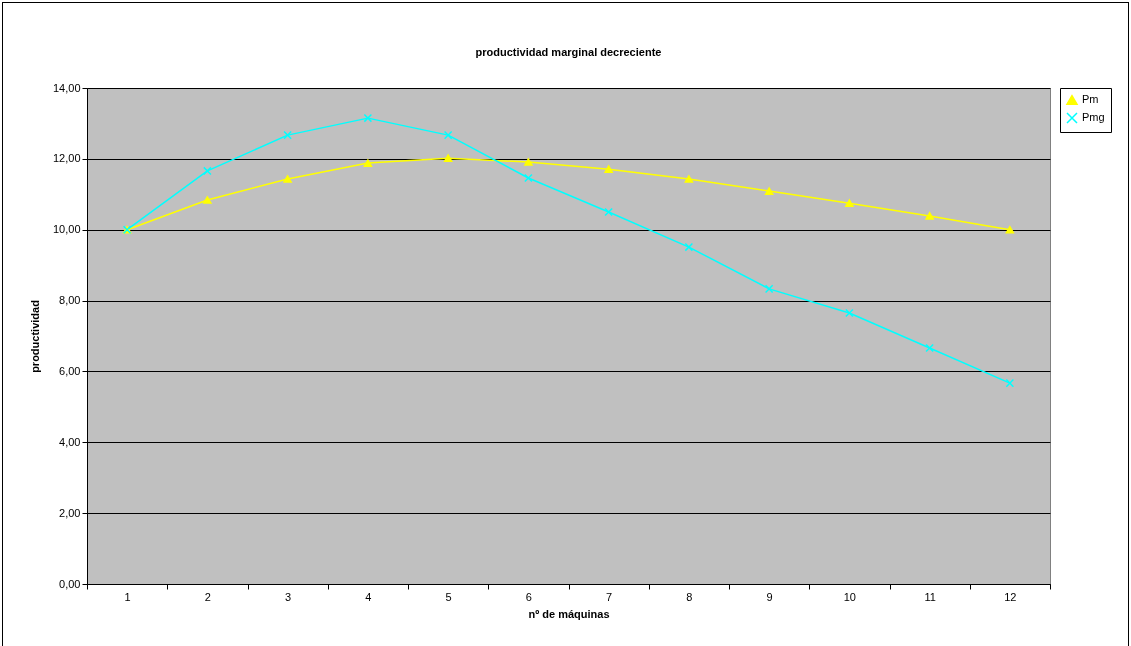 Image resolution: width=1131 pixels, height=646 pixels. What do you see at coordinates (569, 613) in the screenshot?
I see `x-axis-title: nº de máquinas` at bounding box center [569, 613].